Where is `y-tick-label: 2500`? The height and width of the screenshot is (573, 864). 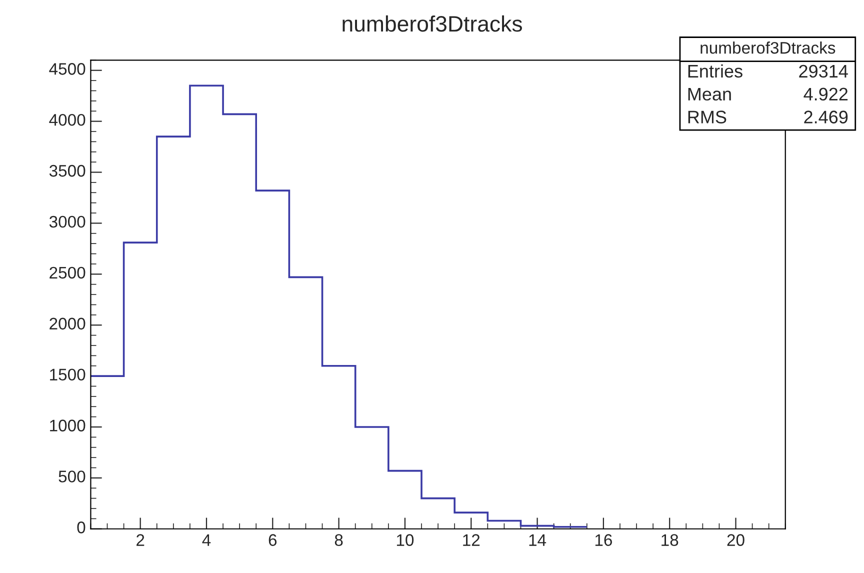 y-tick-label: 2500 is located at coordinates (68, 272).